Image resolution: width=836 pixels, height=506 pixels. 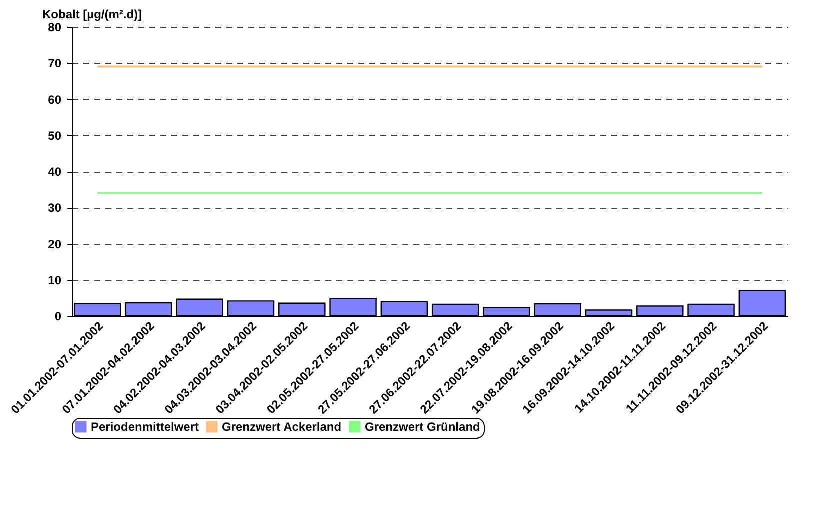 I want to click on y-tick-label: 30, so click(x=55, y=208).